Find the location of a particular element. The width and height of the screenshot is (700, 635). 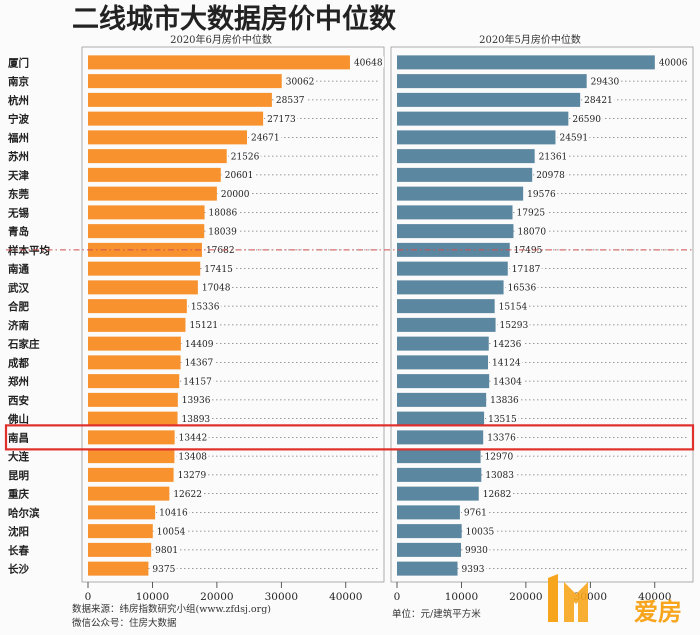

category-label: 无锡 is located at coordinates (18, 212).